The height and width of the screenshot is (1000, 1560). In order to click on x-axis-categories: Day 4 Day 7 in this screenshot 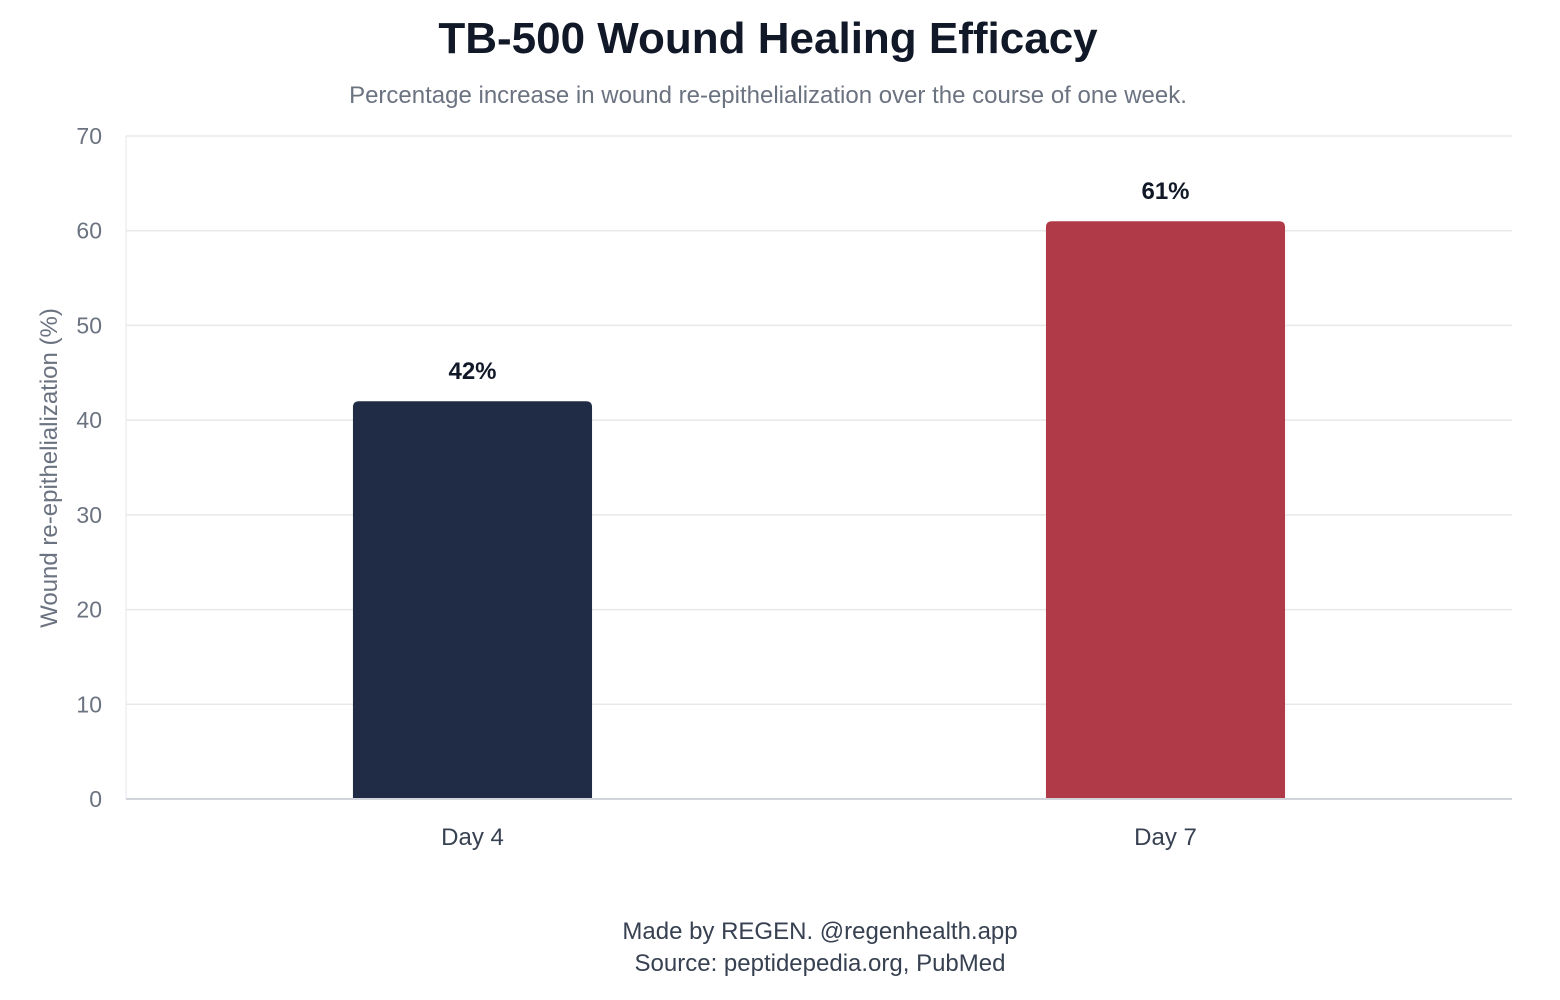, I will do `click(819, 837)`.